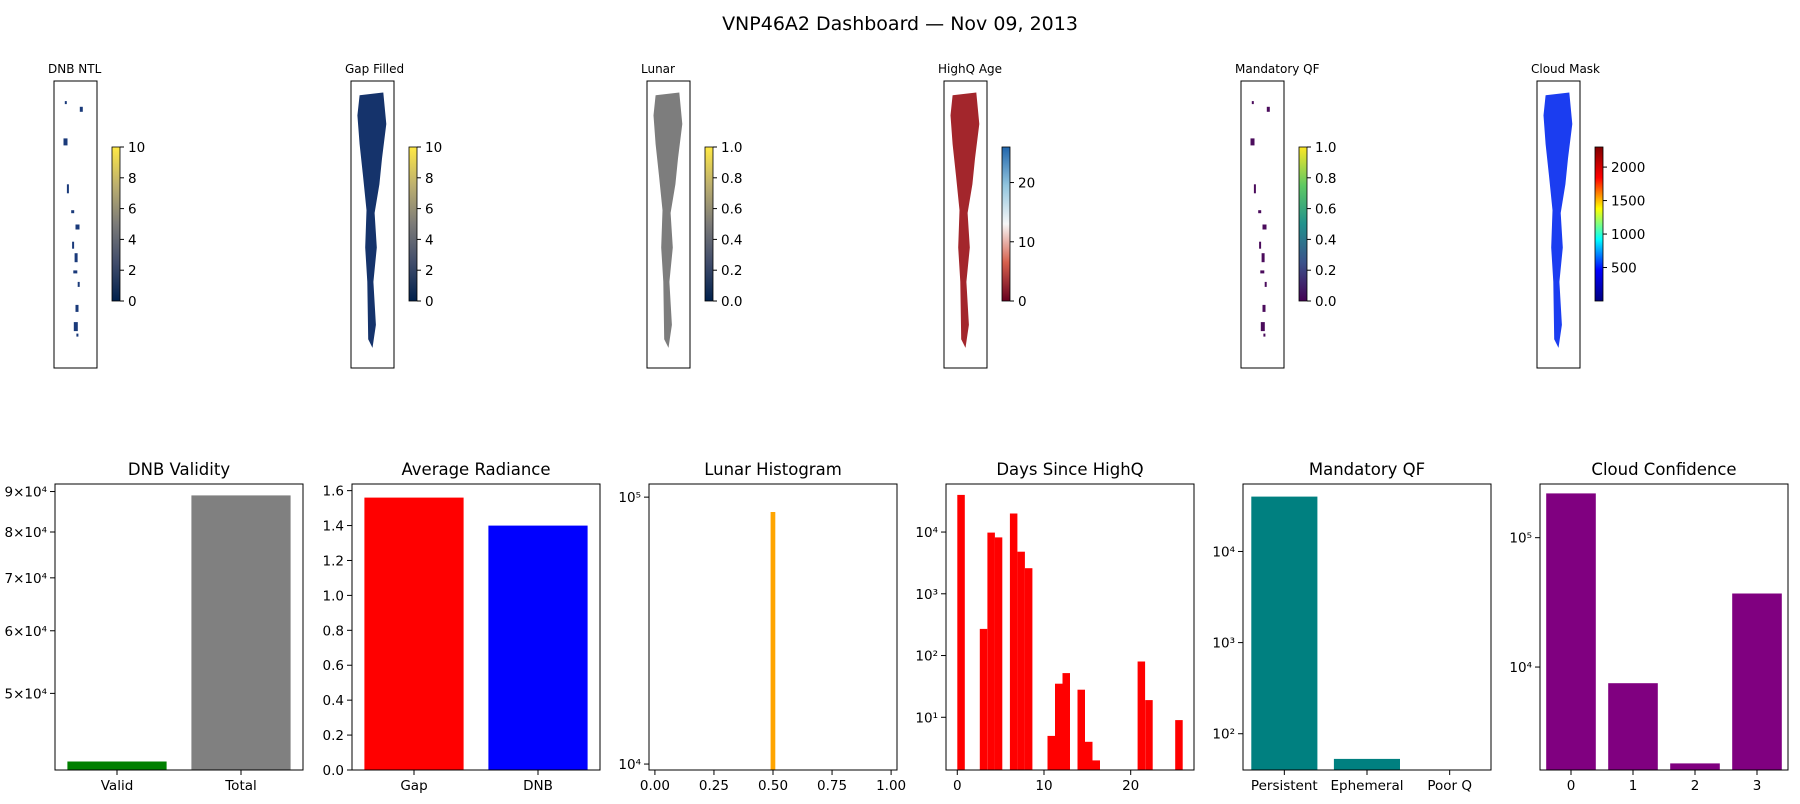 This screenshot has width=1800, height=804. I want to click on map-title-dnb-ntl: DNB NTL, so click(75, 69).